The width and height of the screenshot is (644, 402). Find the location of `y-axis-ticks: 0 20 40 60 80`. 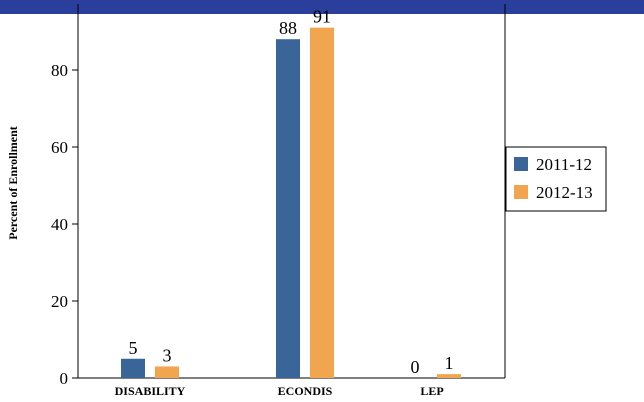

y-axis-ticks: 0 20 40 60 80 is located at coordinates (64, 224).